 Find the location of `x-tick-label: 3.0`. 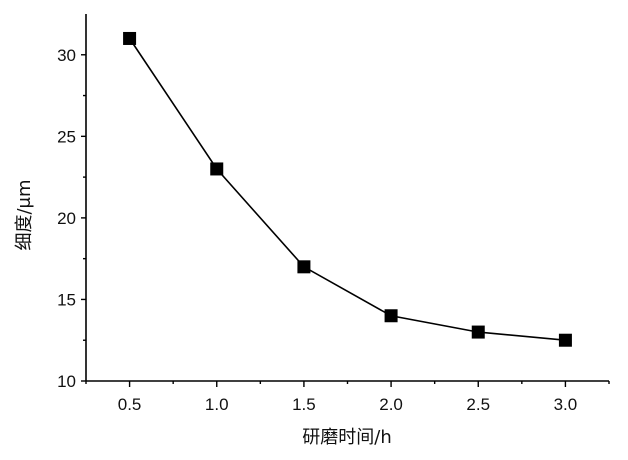

x-tick-label: 3.0 is located at coordinates (566, 404).